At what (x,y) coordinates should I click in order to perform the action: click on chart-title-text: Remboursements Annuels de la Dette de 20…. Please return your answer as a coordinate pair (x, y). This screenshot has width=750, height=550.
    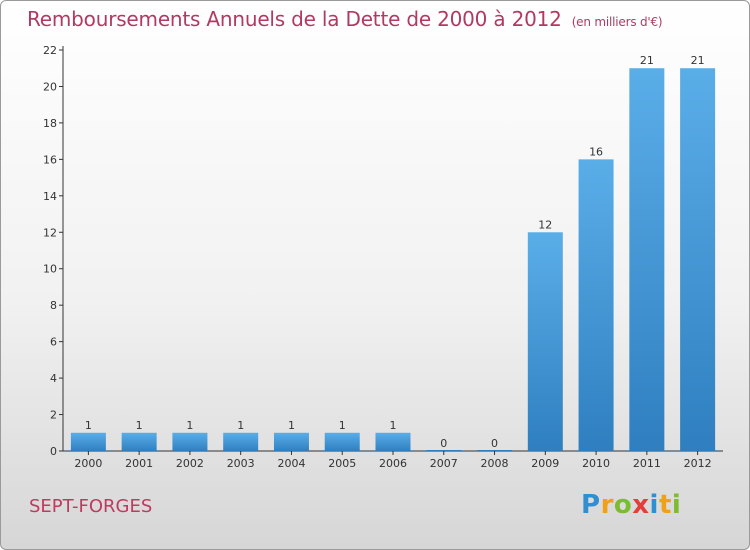
    Looking at the image, I should click on (294, 19).